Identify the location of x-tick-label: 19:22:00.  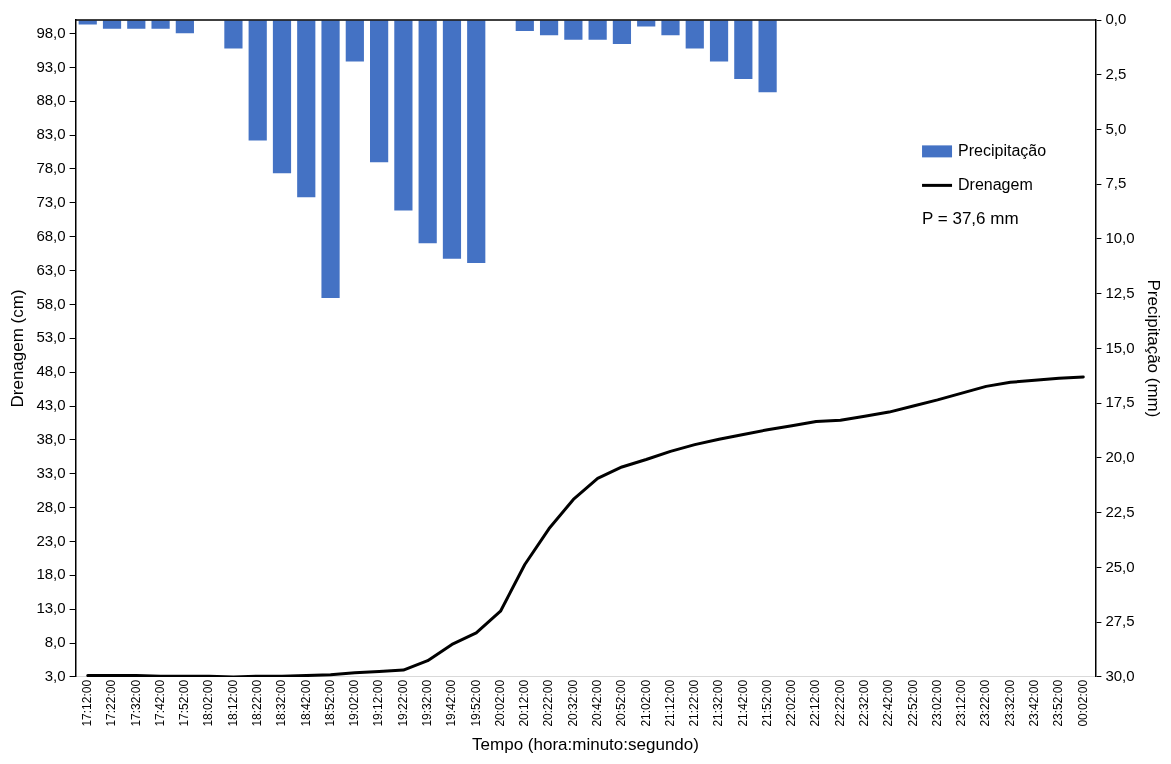
(402, 703).